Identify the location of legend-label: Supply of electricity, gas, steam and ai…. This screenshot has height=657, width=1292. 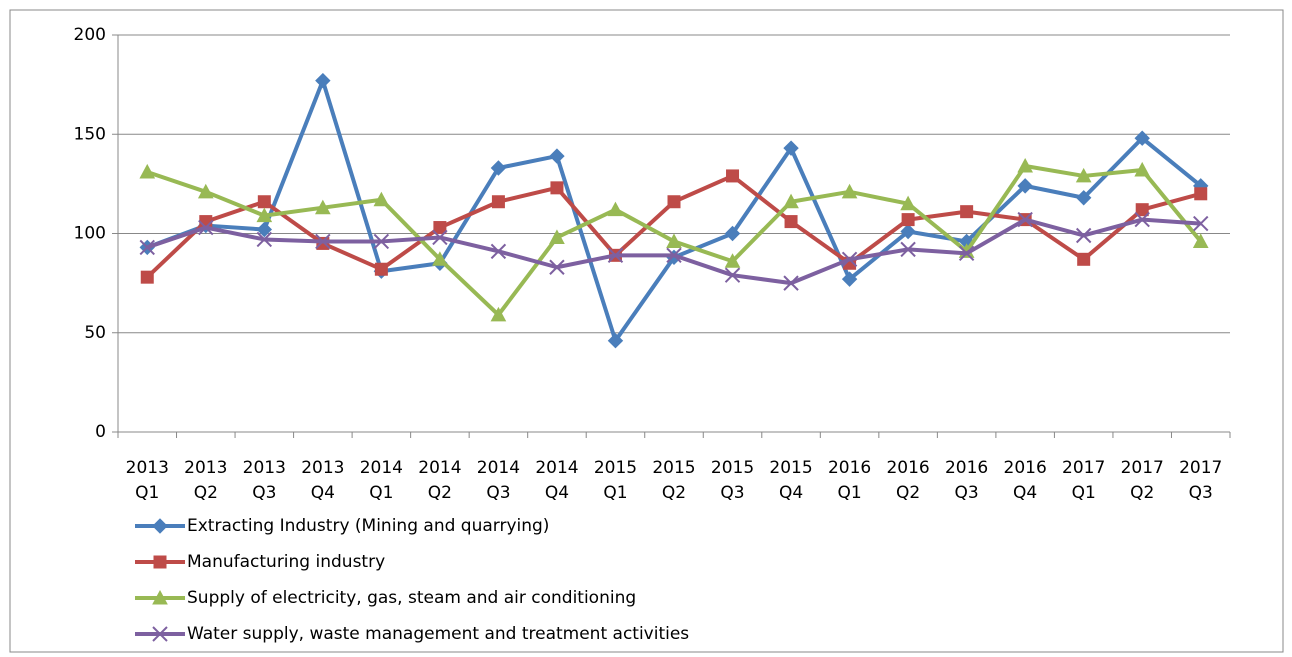
(411, 598).